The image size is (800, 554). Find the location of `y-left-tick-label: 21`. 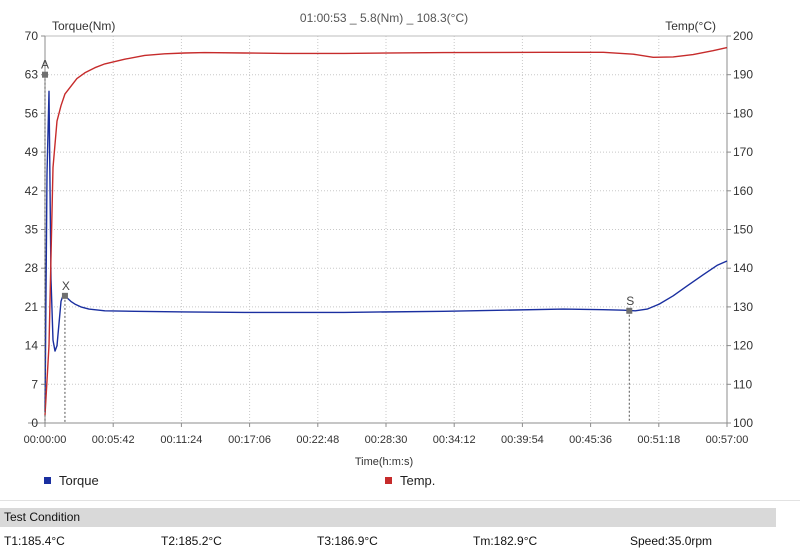

y-left-tick-label: 21 is located at coordinates (32, 307).